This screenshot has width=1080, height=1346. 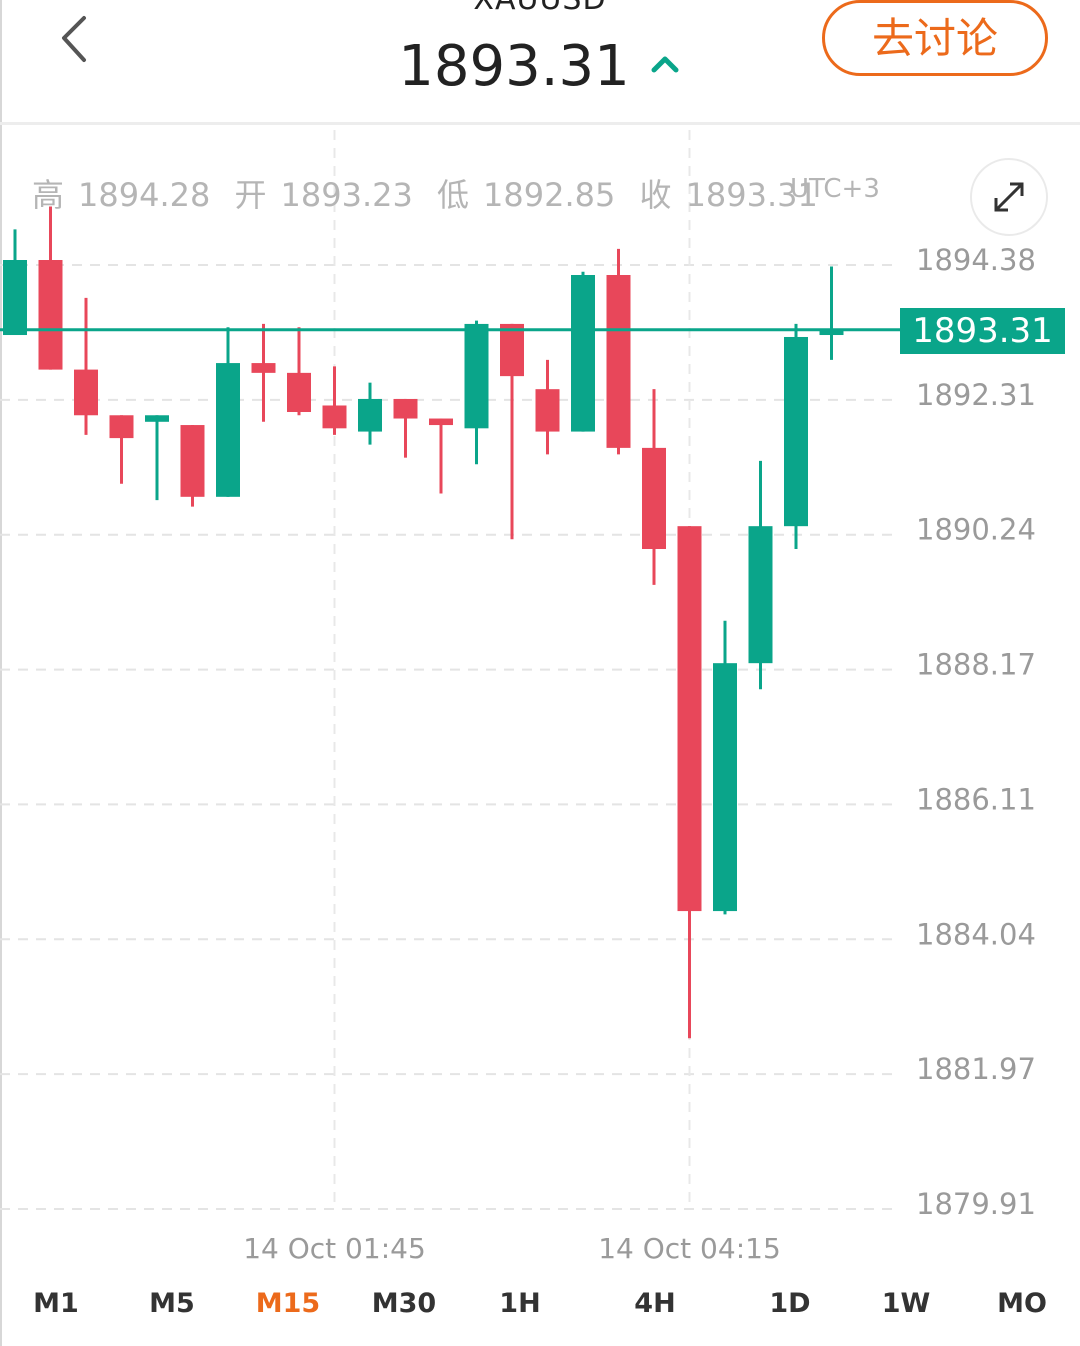 I want to click on y-tick-label: 1888.17, so click(x=976, y=665).